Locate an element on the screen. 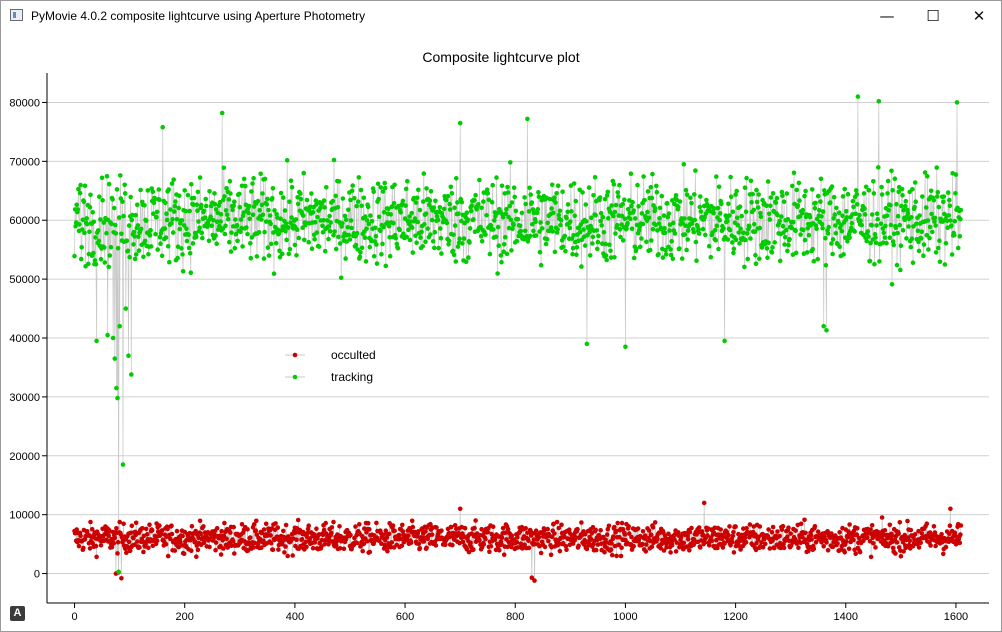 The width and height of the screenshot is (1002, 632). minimize-button: — is located at coordinates (887, 16).